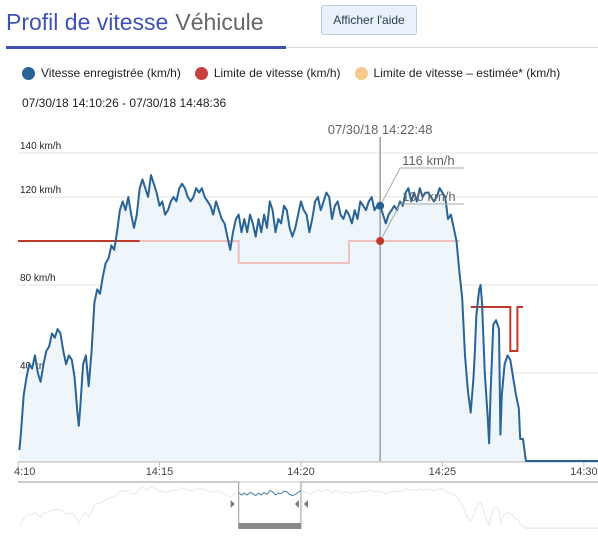  What do you see at coordinates (146, 47) in the screenshot?
I see `title-underline` at bounding box center [146, 47].